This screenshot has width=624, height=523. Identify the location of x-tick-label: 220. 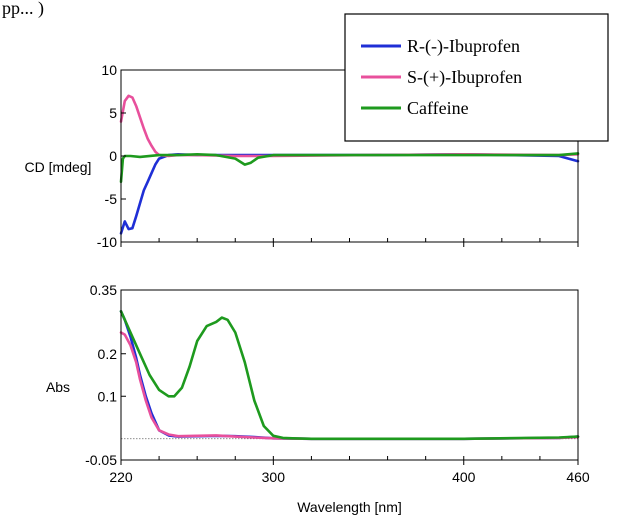
(121, 477).